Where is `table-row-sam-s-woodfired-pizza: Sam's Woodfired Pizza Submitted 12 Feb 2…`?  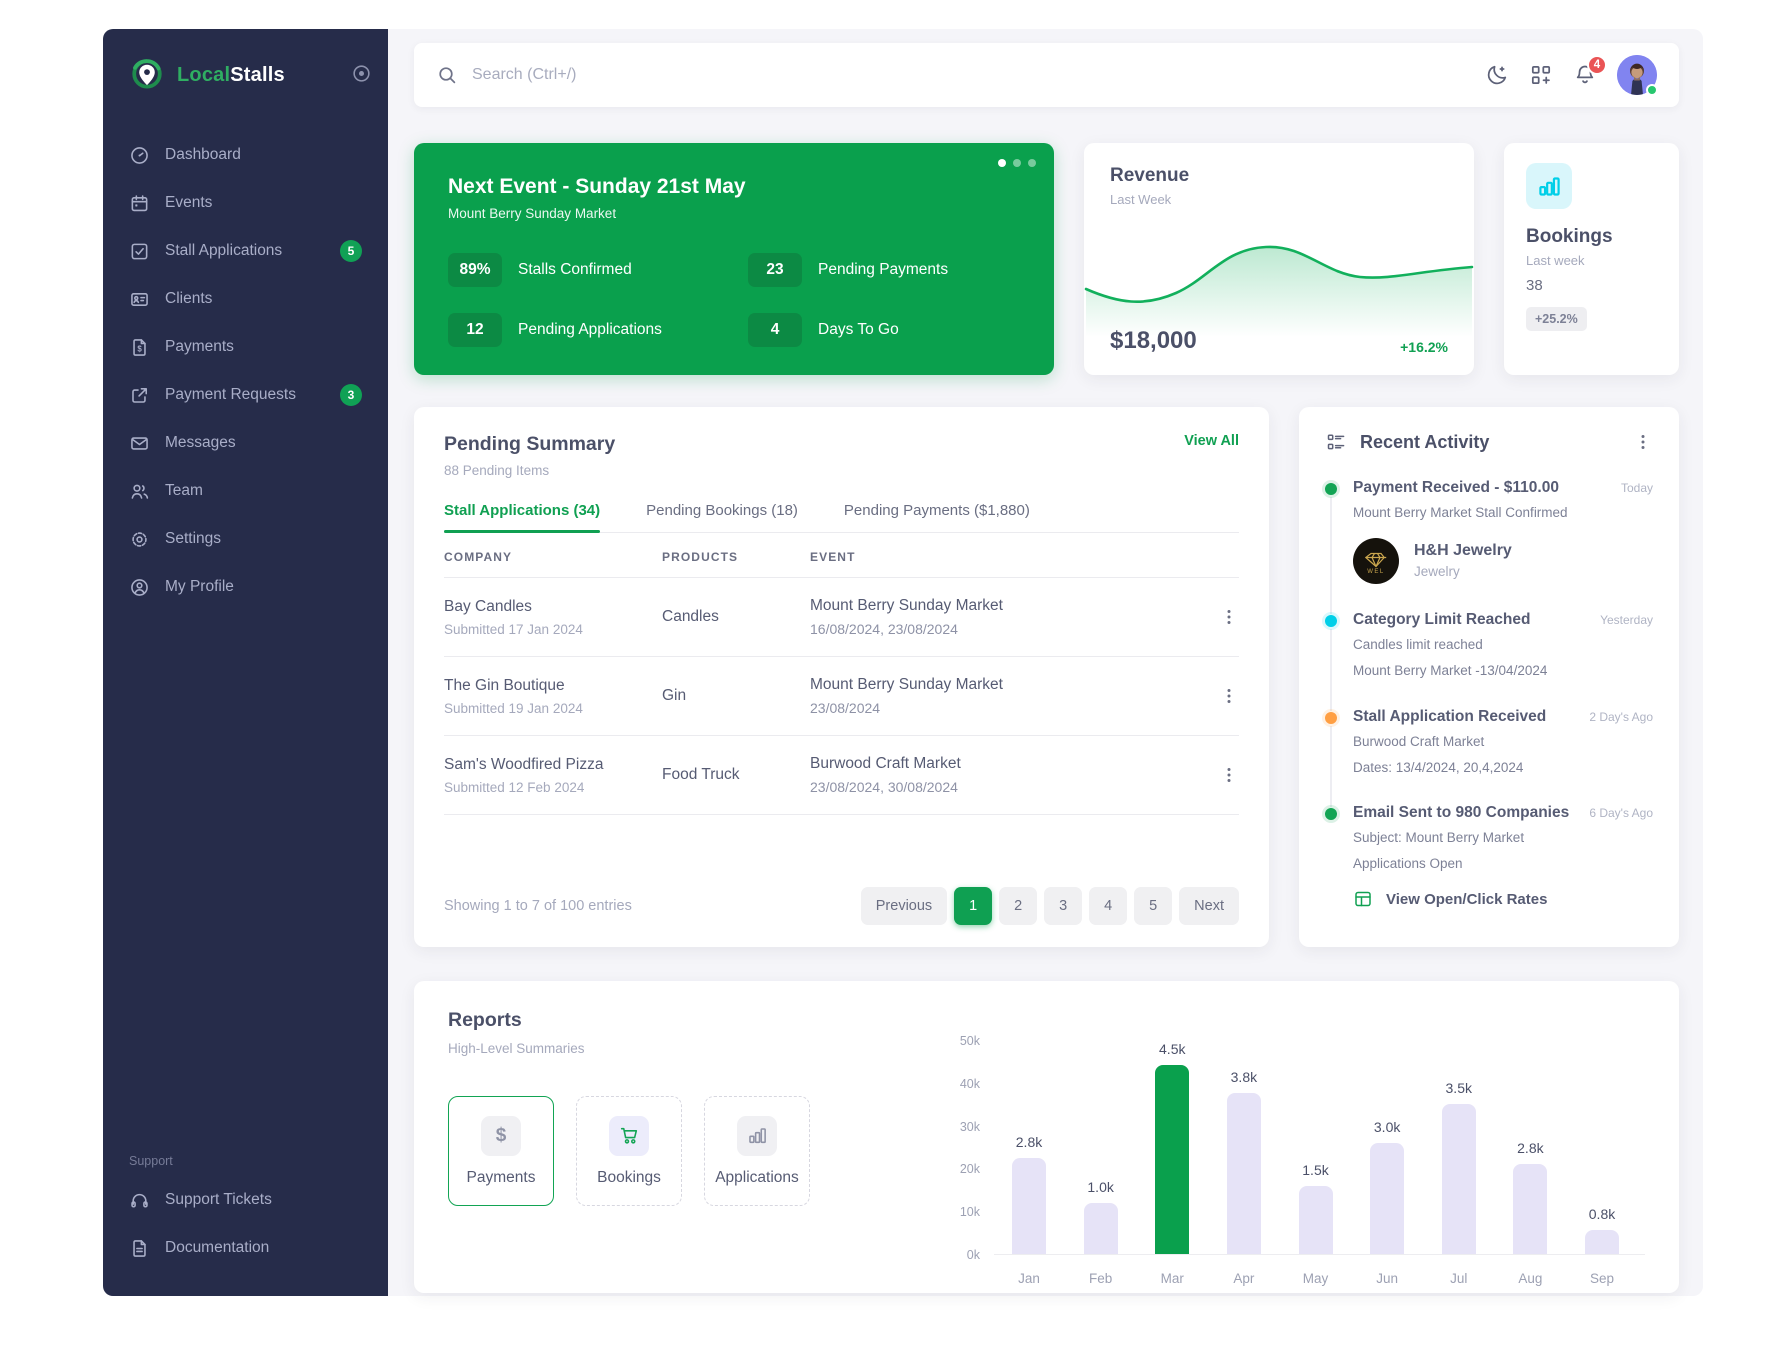
table-row-sam-s-woodfired-pizza: Sam's Woodfired Pizza Submitted 12 Feb 2… is located at coordinates (841, 775).